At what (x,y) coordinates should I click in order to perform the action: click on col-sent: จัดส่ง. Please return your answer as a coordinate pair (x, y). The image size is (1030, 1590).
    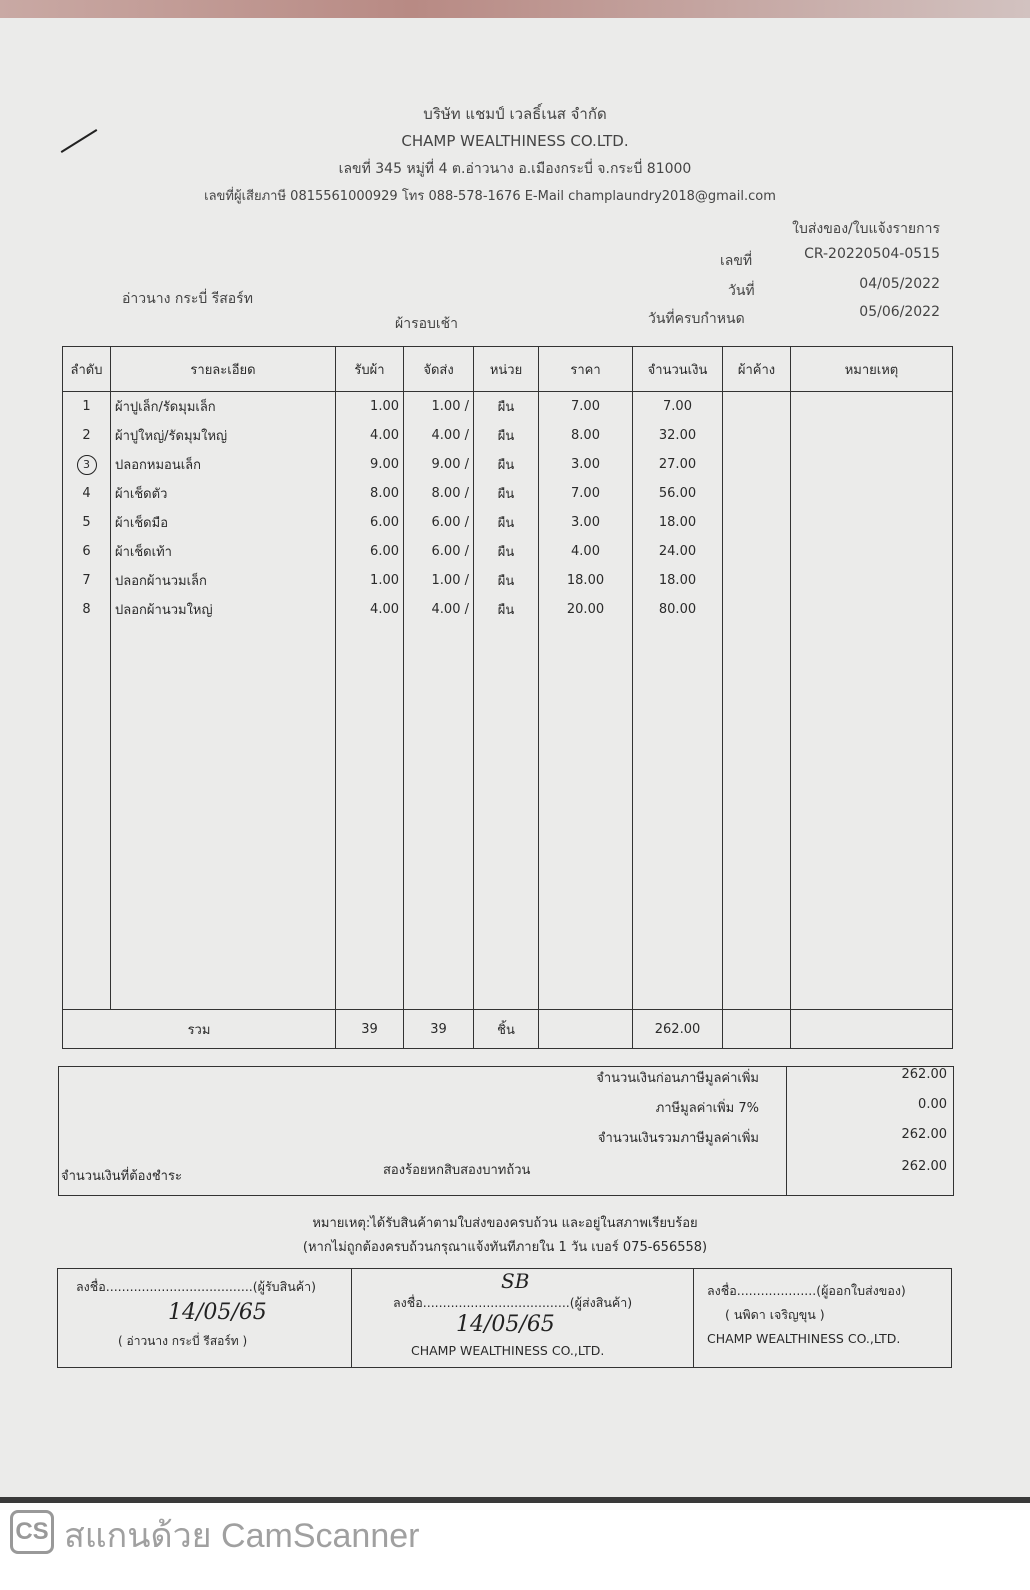
    Looking at the image, I should click on (438, 369).